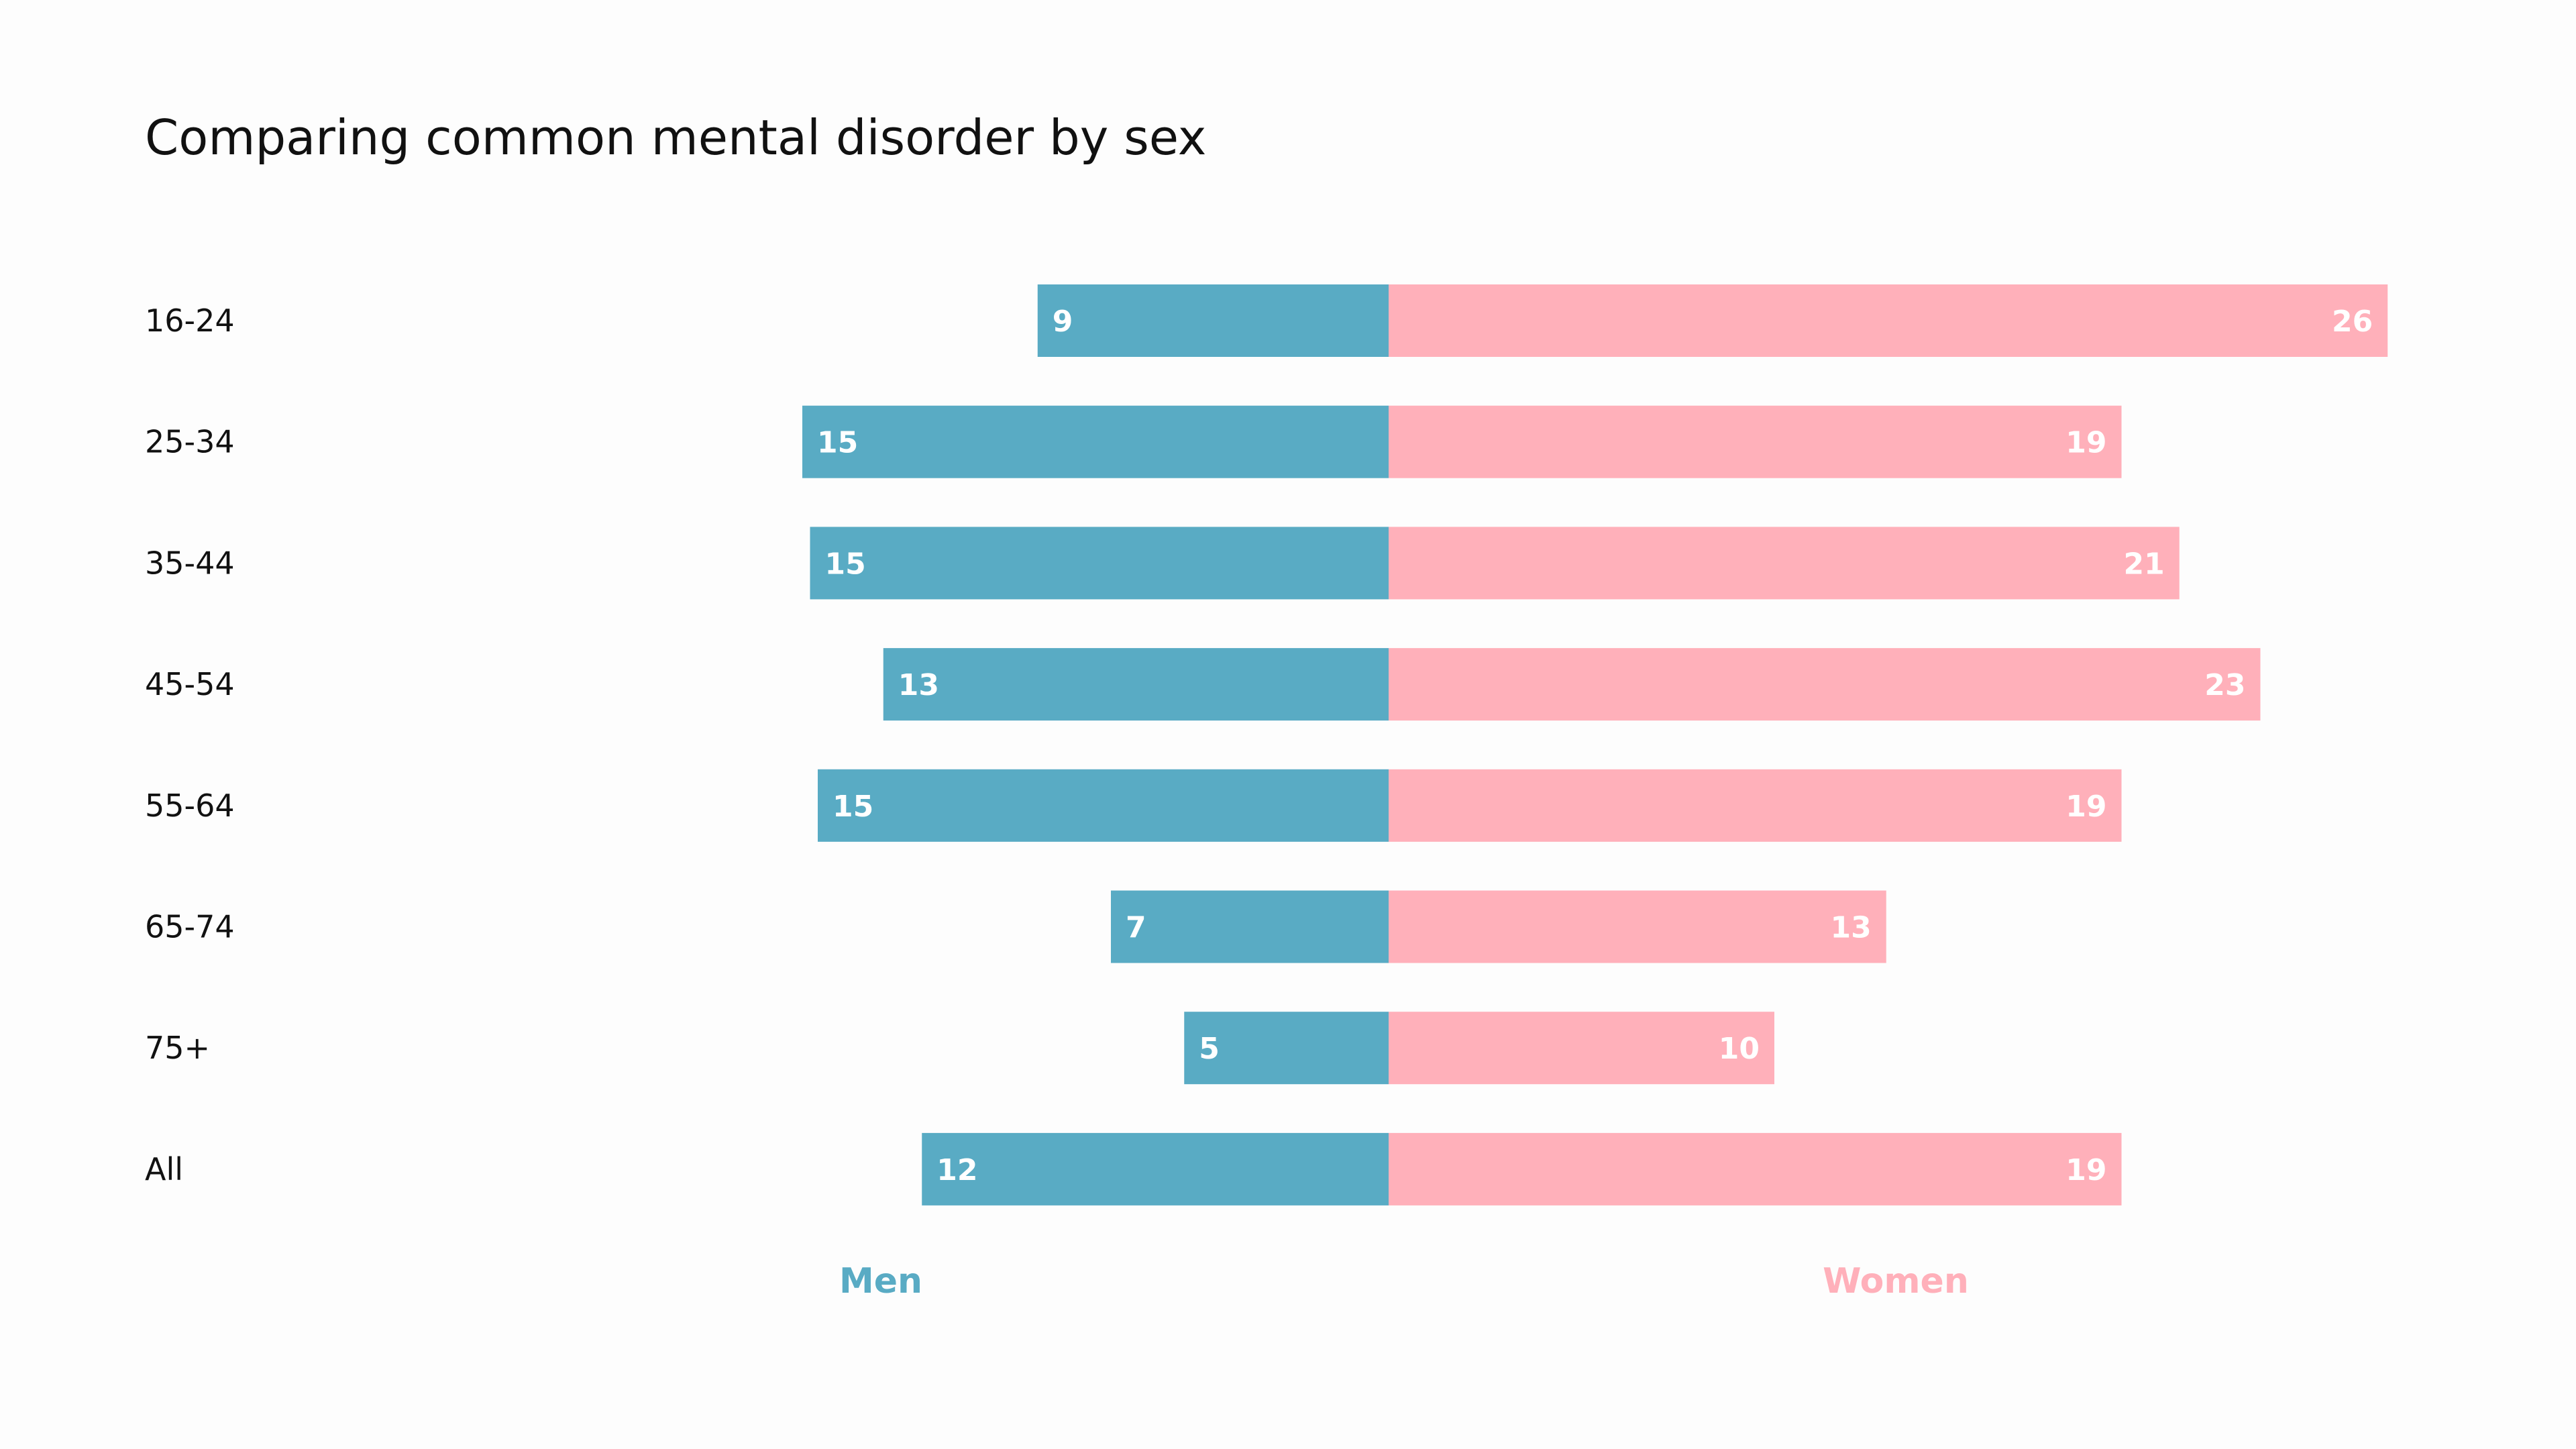  What do you see at coordinates (1209, 1049) in the screenshot?
I see `data-label-men: 5` at bounding box center [1209, 1049].